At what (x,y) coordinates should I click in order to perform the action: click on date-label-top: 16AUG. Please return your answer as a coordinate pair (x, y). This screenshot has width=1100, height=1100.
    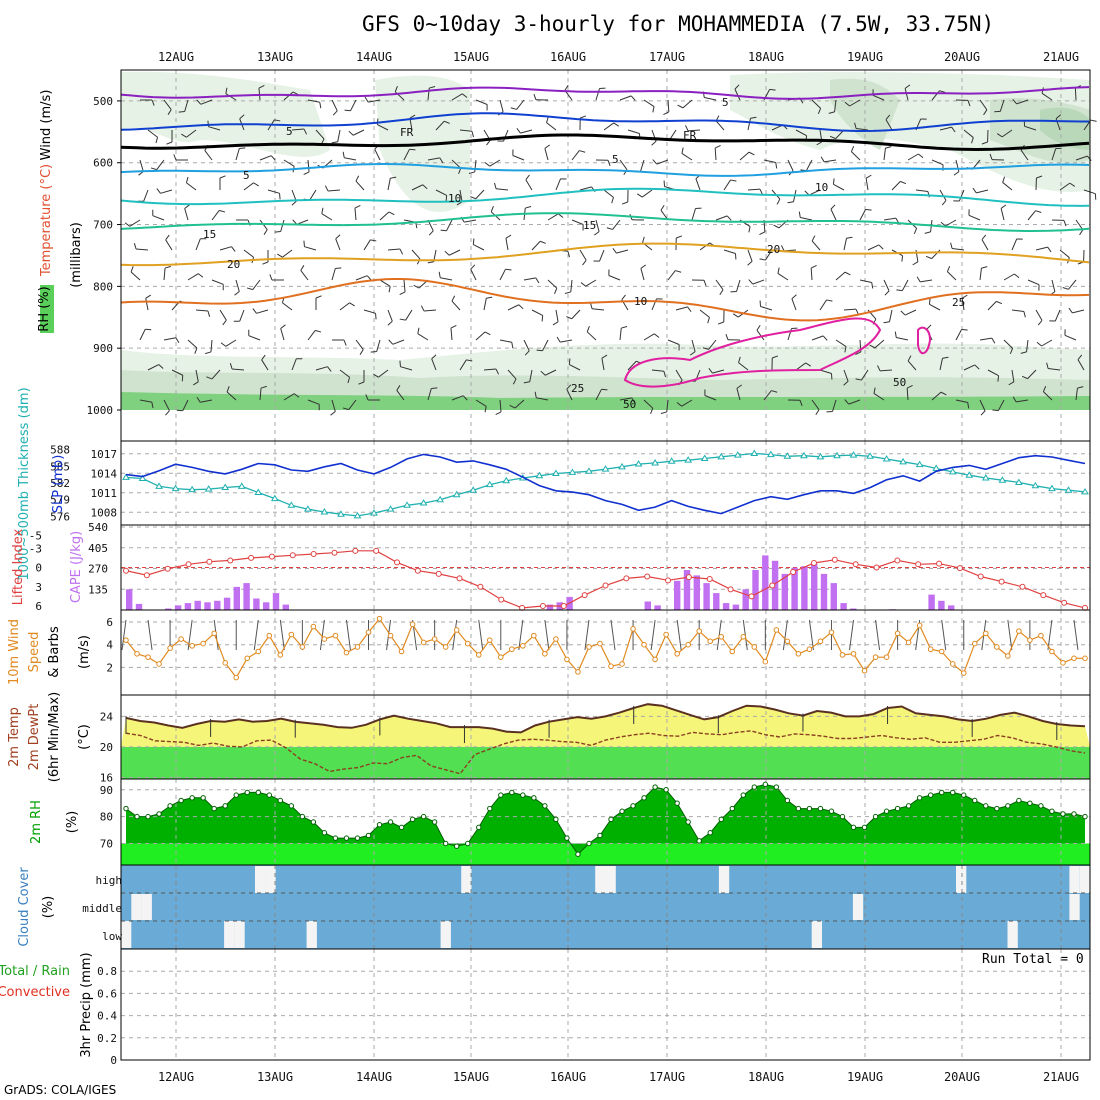
    Looking at the image, I should click on (568, 57).